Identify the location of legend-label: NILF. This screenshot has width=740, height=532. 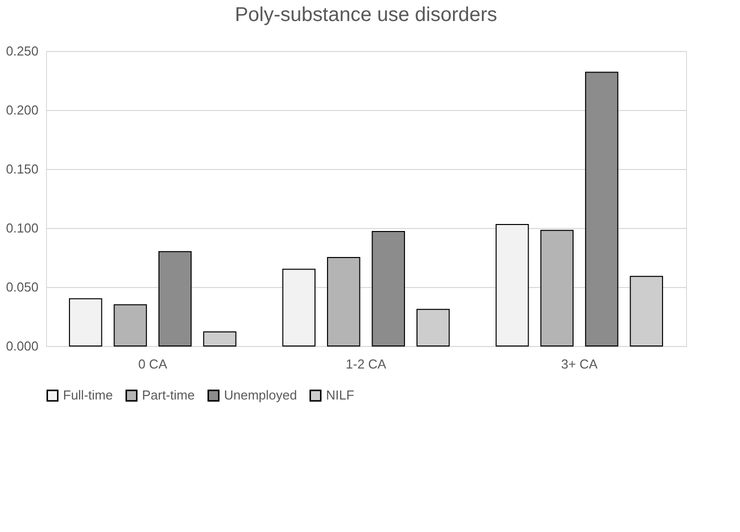
(340, 395).